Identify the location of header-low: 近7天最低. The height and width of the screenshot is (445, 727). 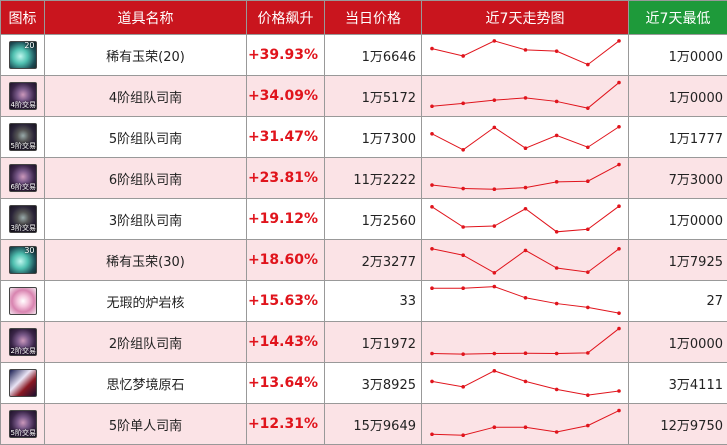
(678, 18).